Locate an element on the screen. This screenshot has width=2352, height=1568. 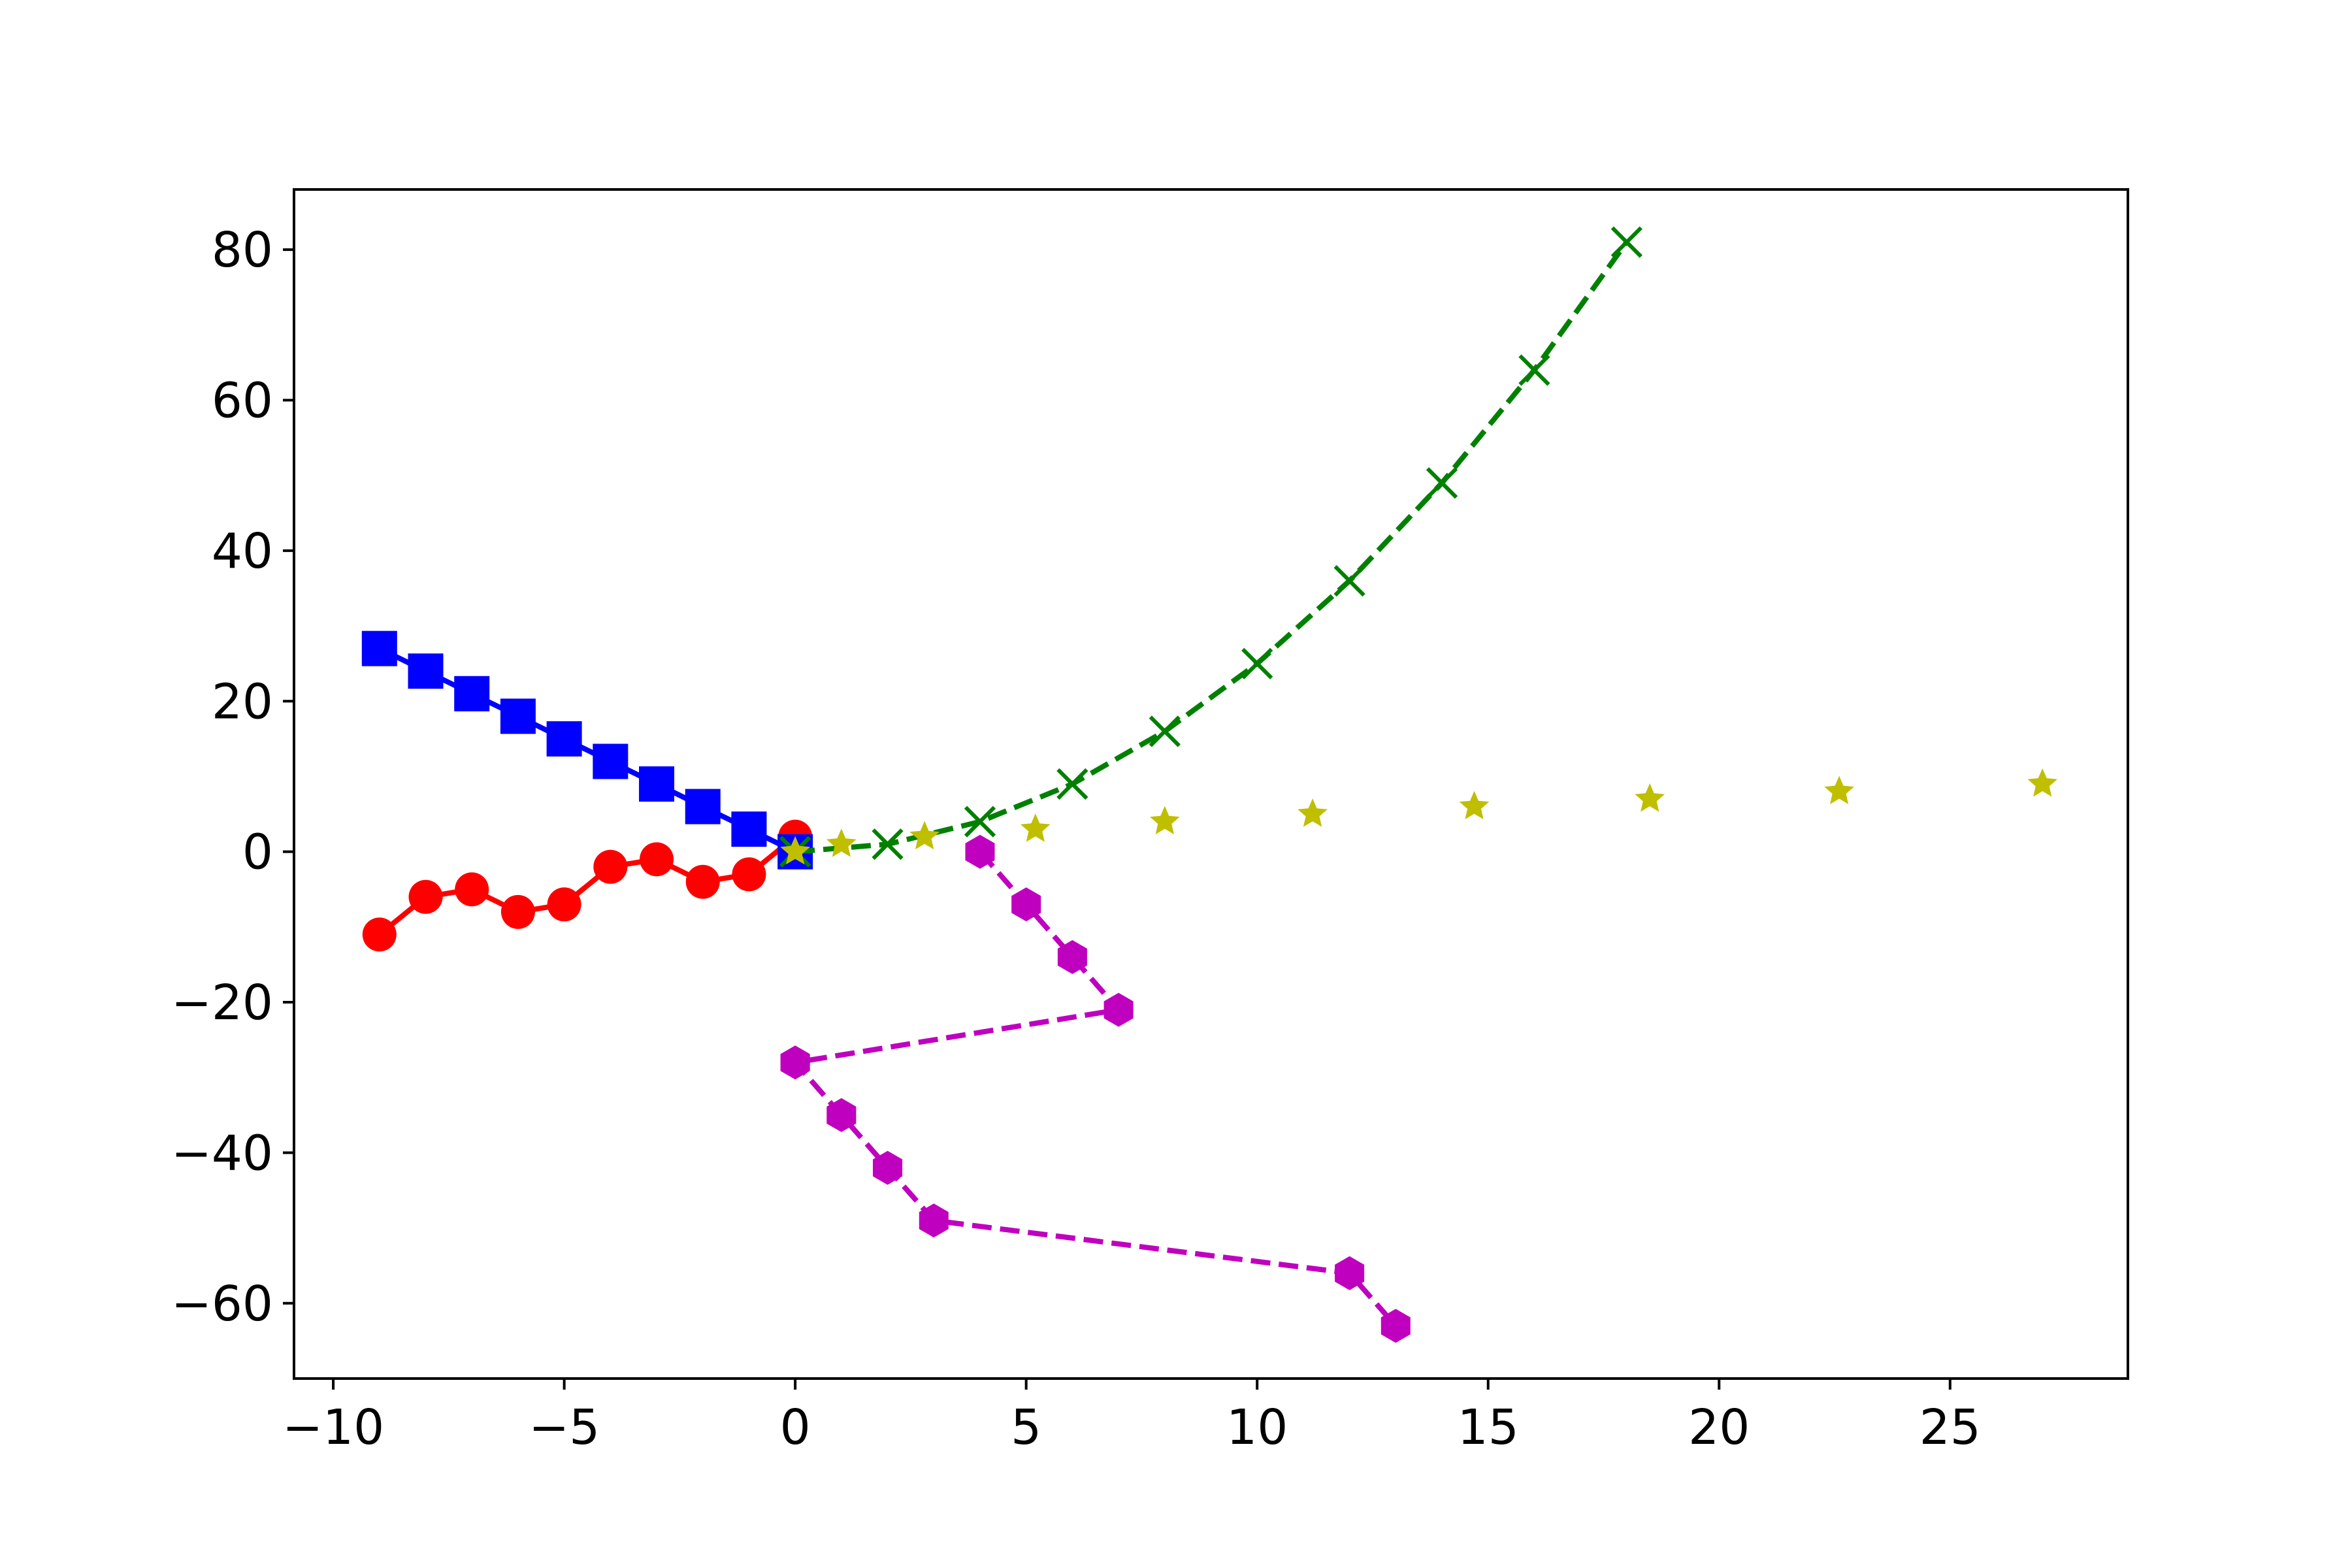
x-tick-label-3: 5 is located at coordinates (1026, 1427).